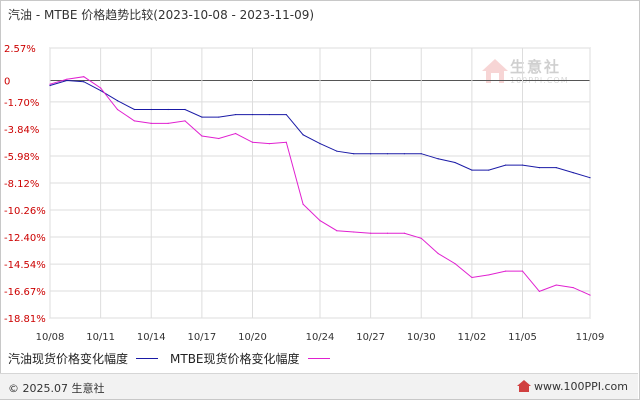  Describe the element at coordinates (495, 71) in the screenshot. I see `house-icon` at that location.